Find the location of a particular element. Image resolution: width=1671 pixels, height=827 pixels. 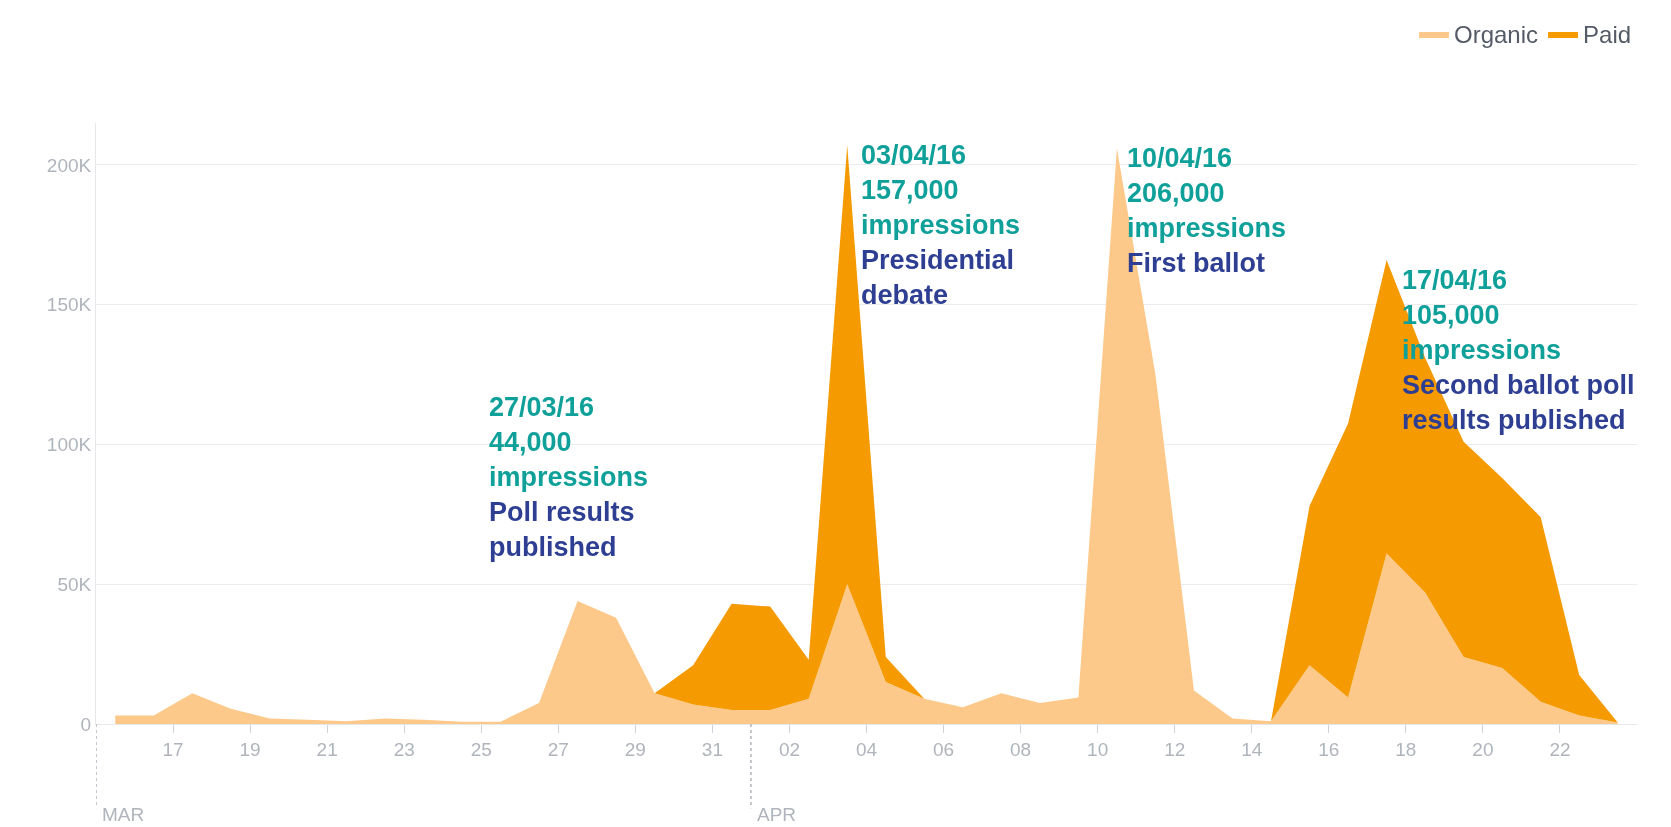

x-tick-label: 14 is located at coordinates (1252, 749).